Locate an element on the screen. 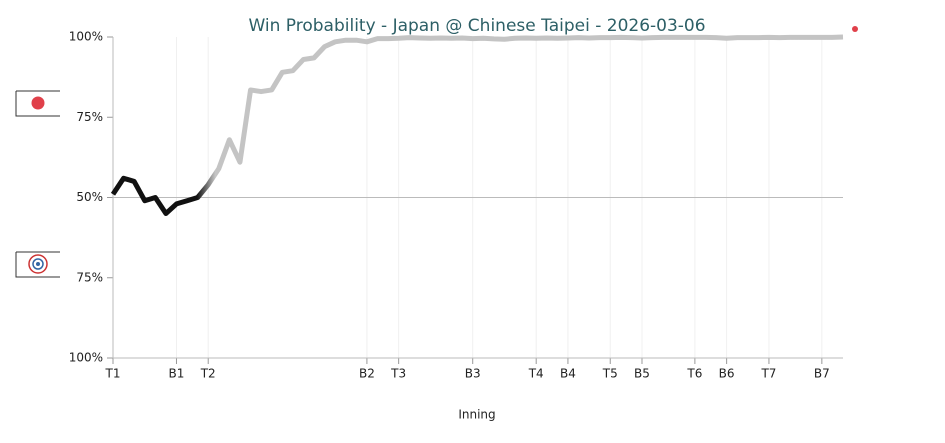  x-tick-label: B2 is located at coordinates (367, 374).